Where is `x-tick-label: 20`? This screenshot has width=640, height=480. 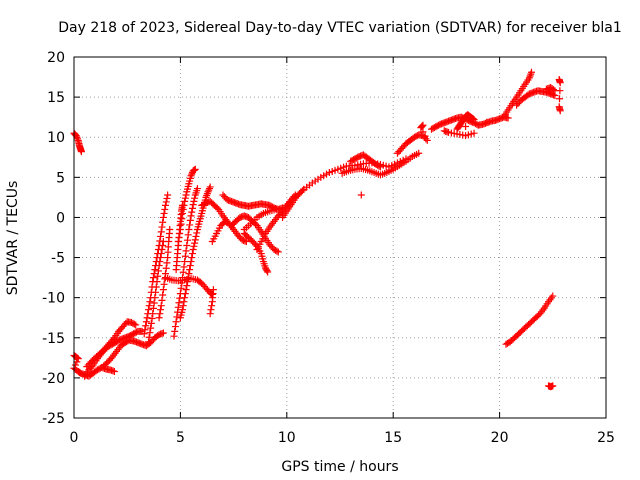 x-tick-label: 20 is located at coordinates (500, 438).